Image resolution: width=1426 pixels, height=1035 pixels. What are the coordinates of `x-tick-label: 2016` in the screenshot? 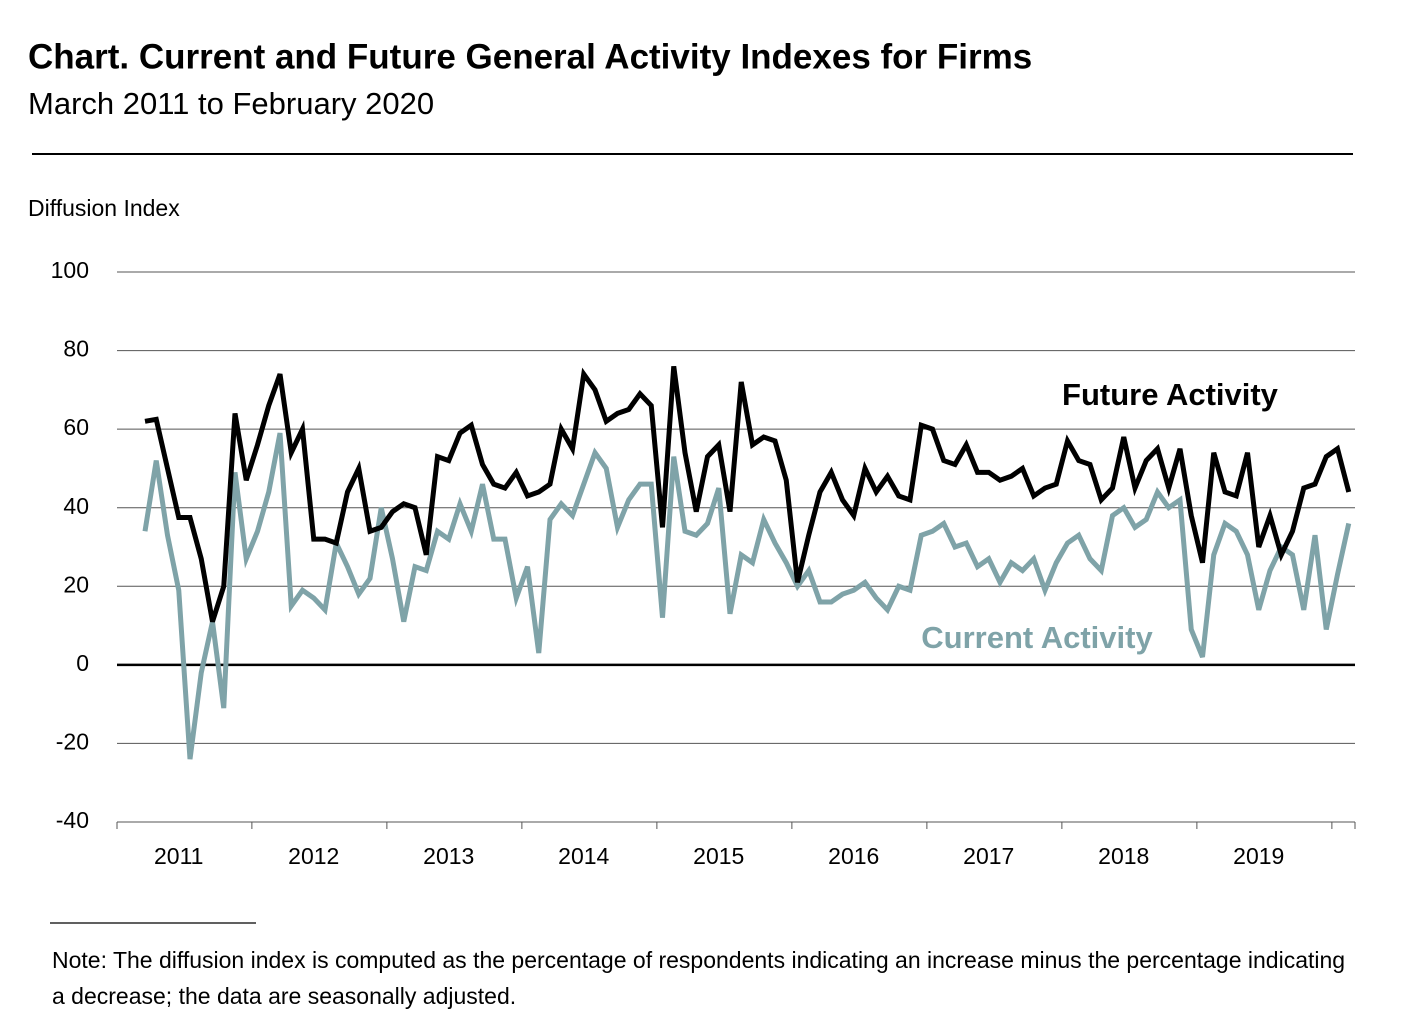 It's located at (853, 856).